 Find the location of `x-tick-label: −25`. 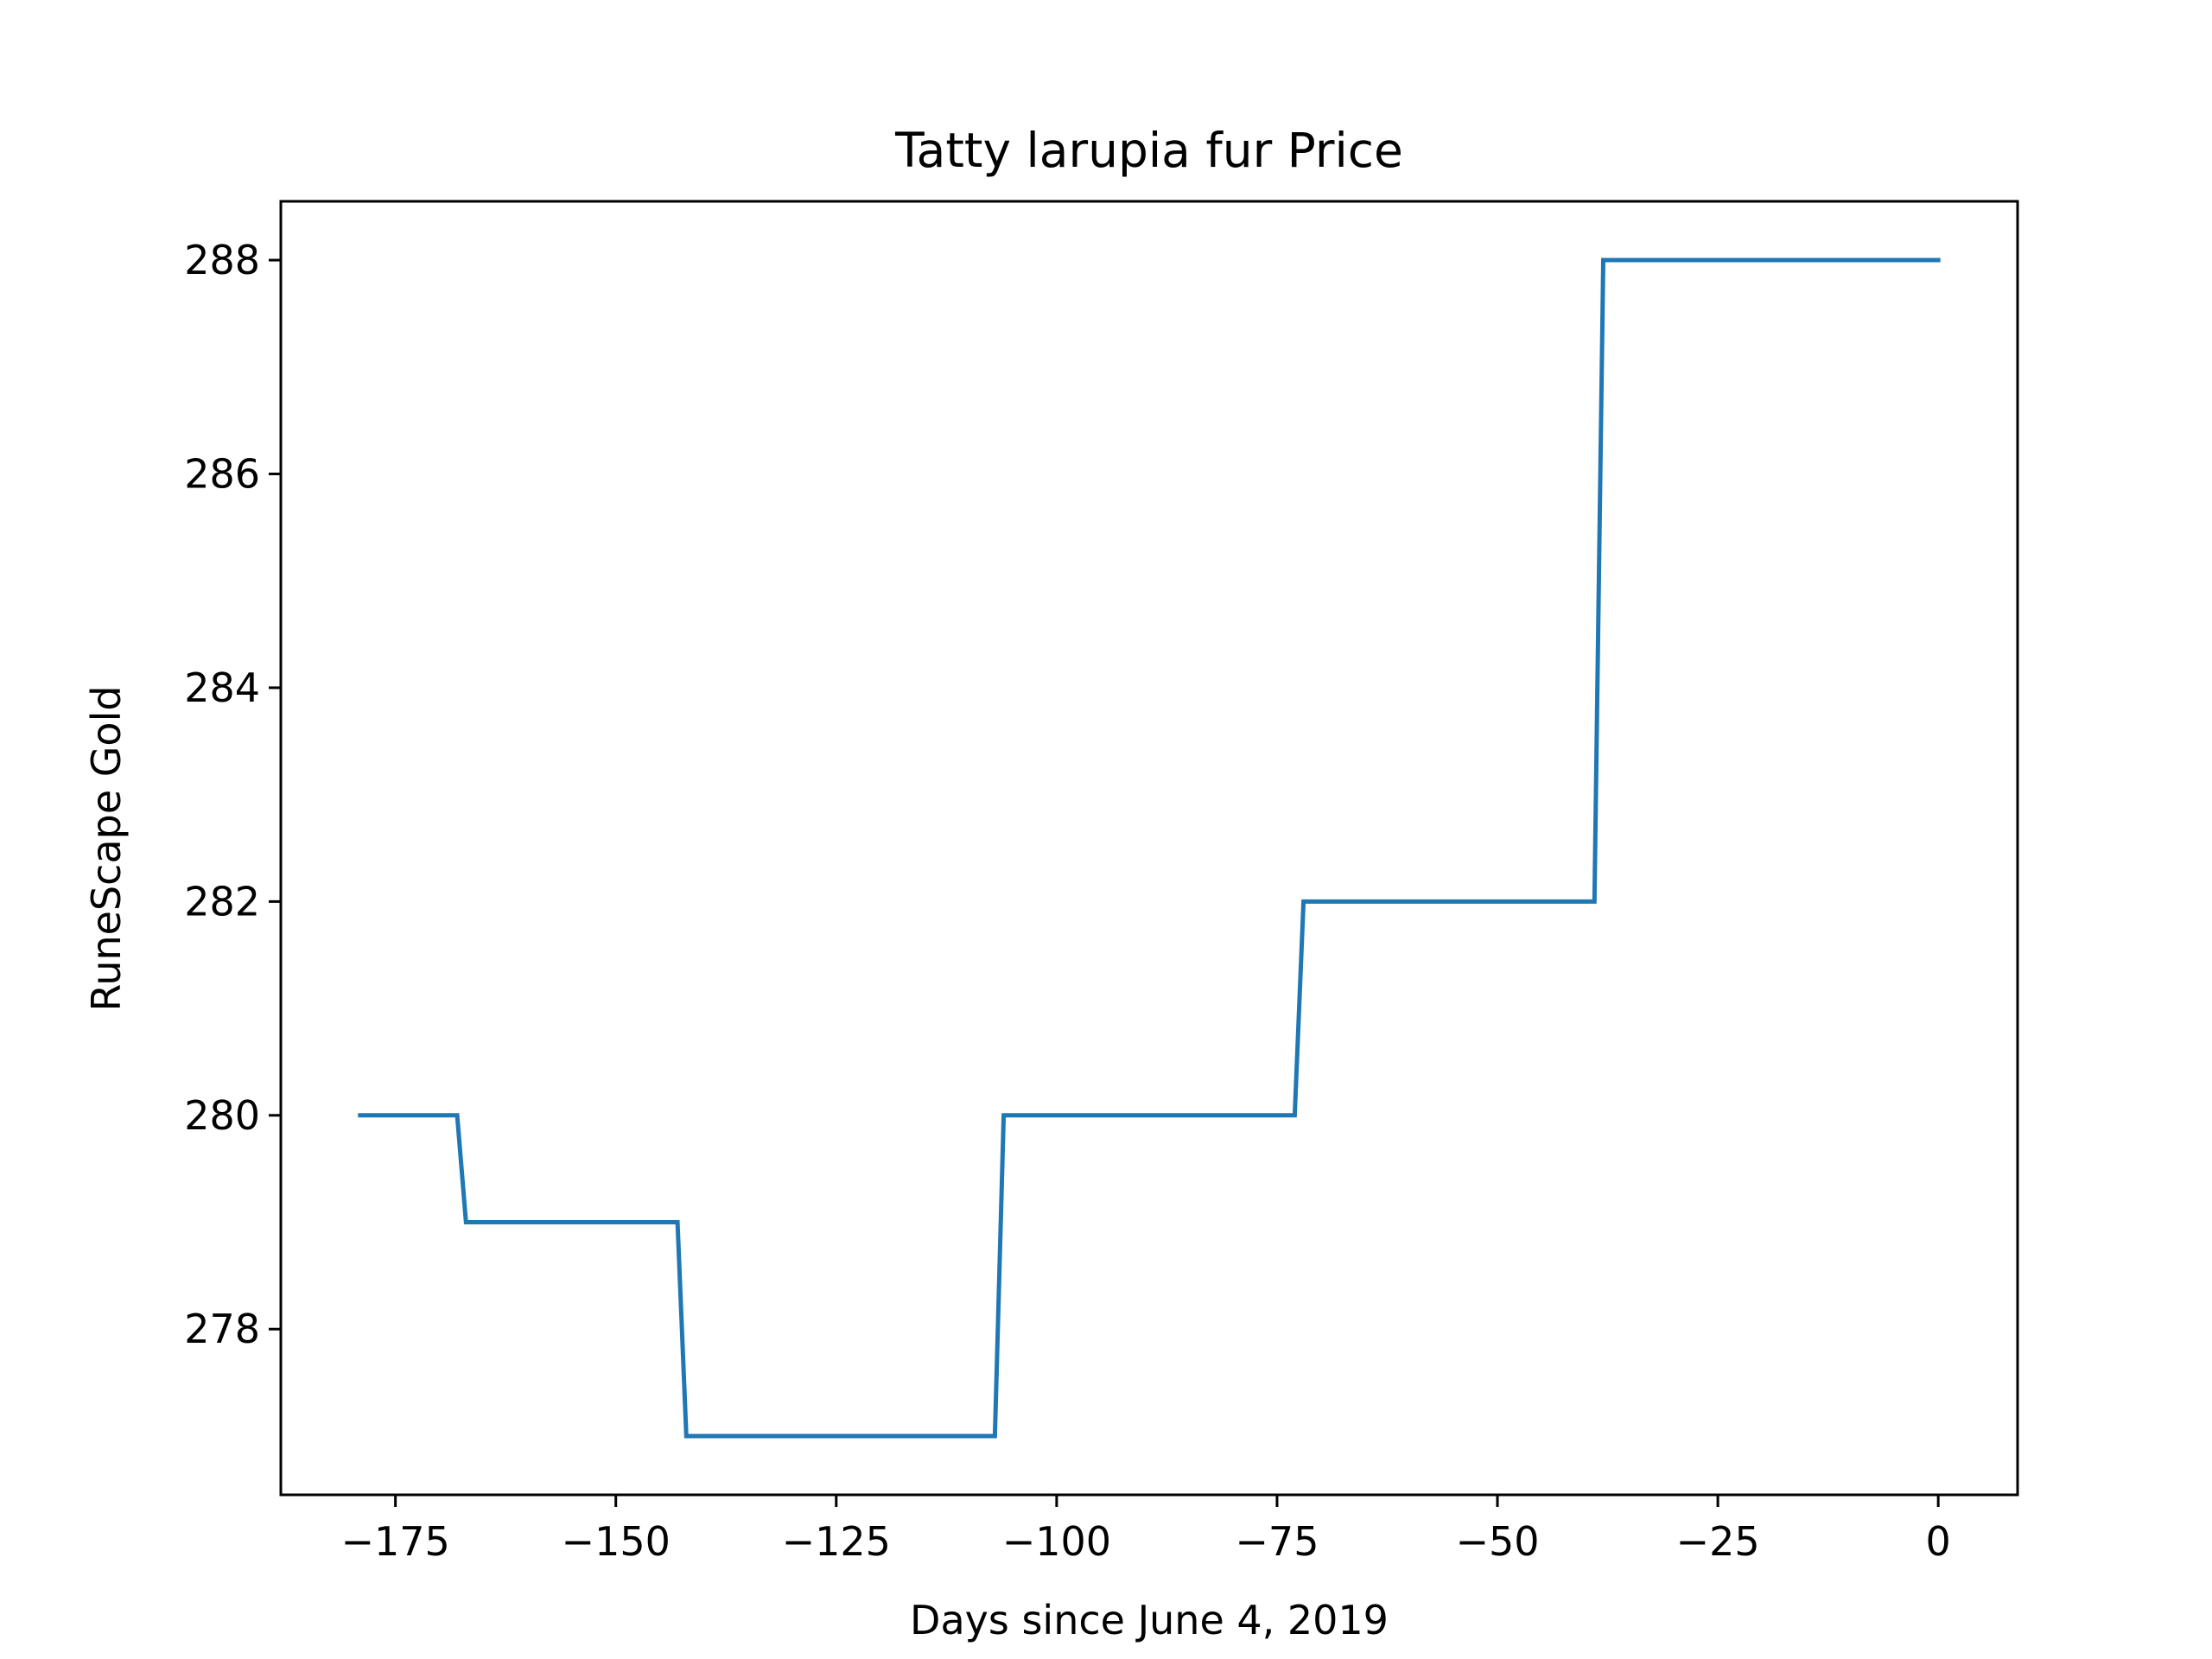

x-tick-label: −25 is located at coordinates (1718, 1541).